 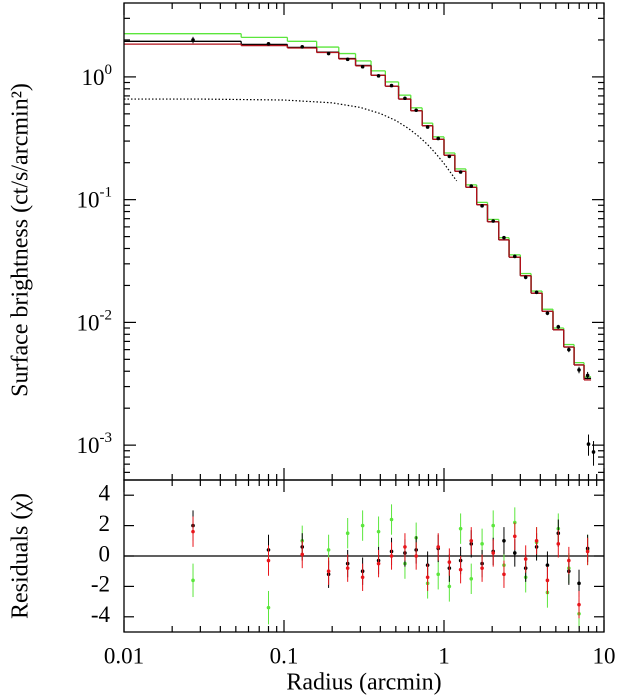 I want to click on y-tick-exponent: -2, so click(x=106, y=315).